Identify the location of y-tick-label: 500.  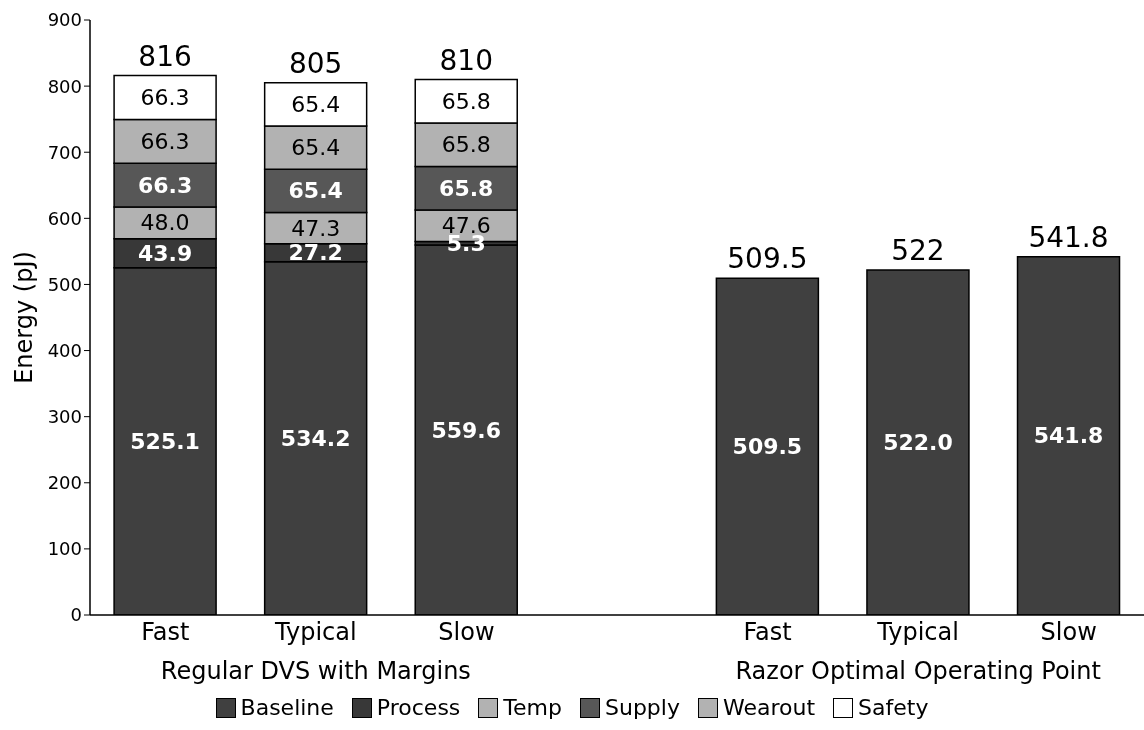
(64, 284).